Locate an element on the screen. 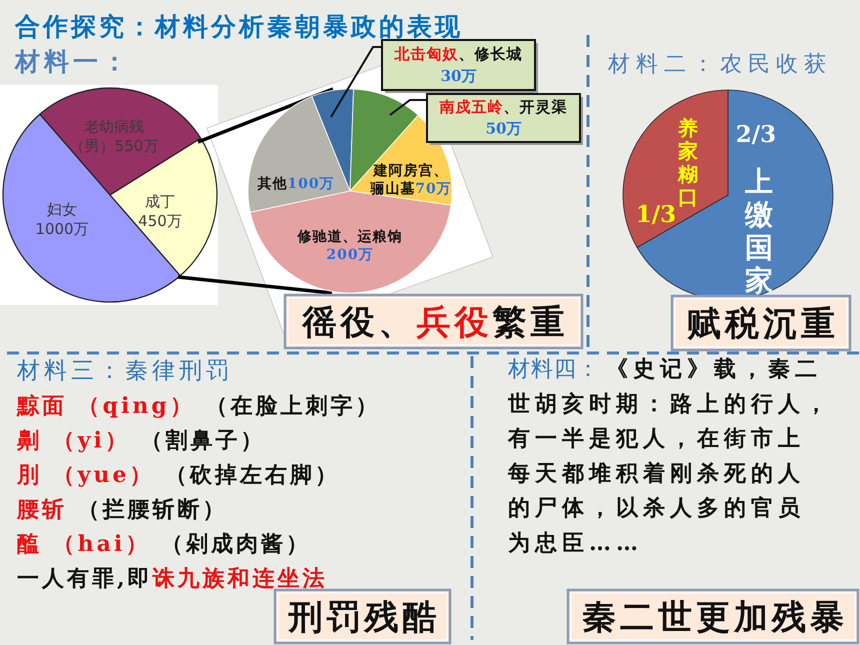 The image size is (860, 645). chart-title: 合作探究：材料分析秦朝暴政的表现 is located at coordinates (238, 26).